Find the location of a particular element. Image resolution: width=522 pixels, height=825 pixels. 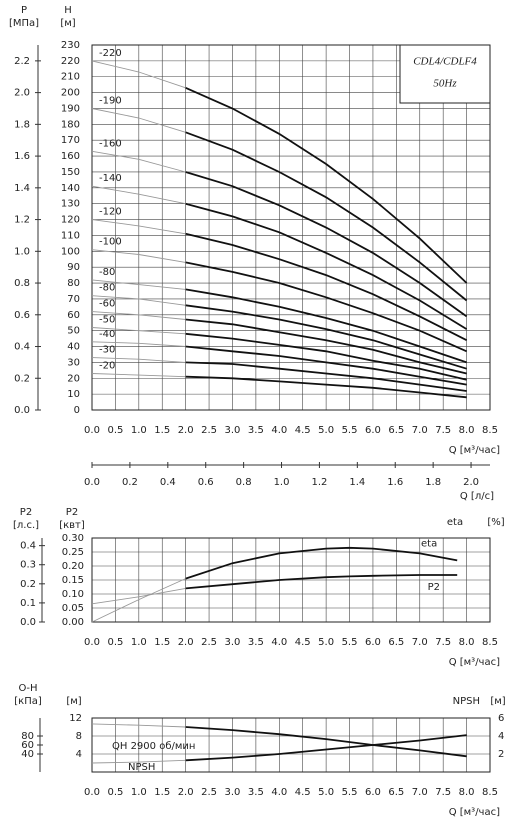

curve-label: -50 is located at coordinates (107, 319).